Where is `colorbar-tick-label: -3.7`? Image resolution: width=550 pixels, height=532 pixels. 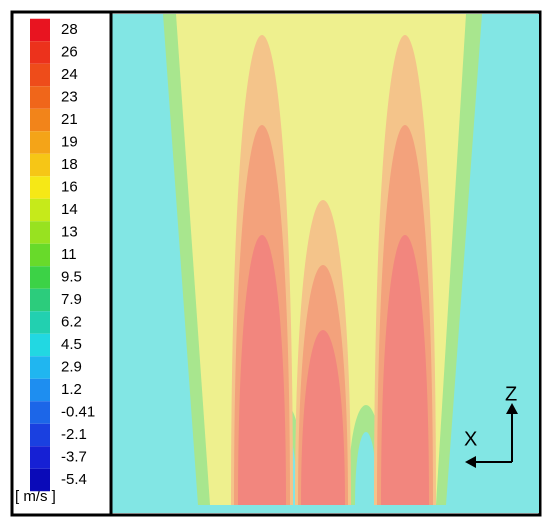
colorbar-tick-label: -3.7 is located at coordinates (74, 456).